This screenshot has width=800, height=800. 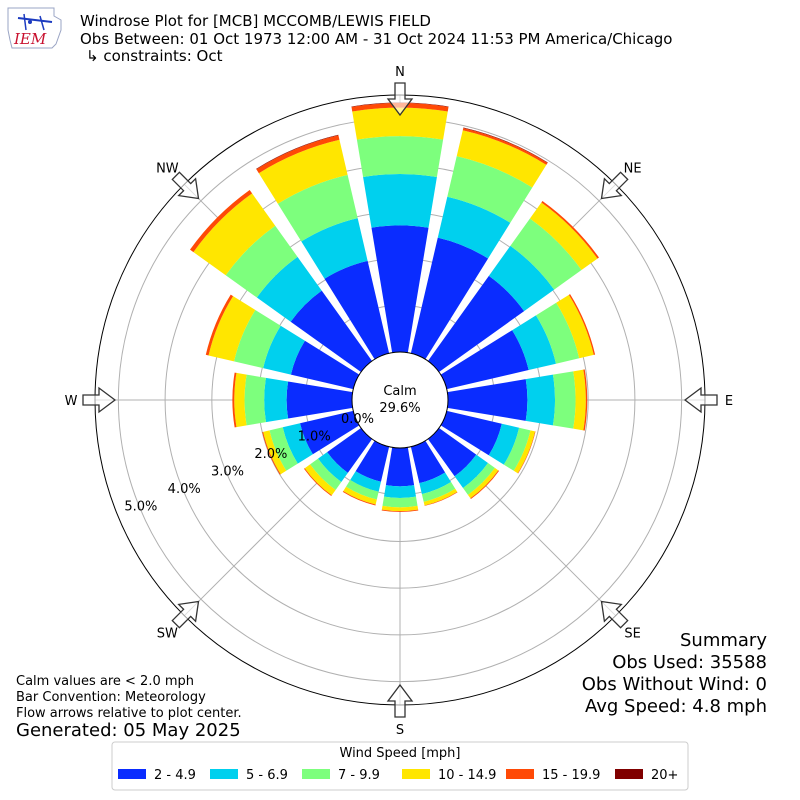 What do you see at coordinates (185, 614) in the screenshot?
I see `direction-arrow-SW` at bounding box center [185, 614].